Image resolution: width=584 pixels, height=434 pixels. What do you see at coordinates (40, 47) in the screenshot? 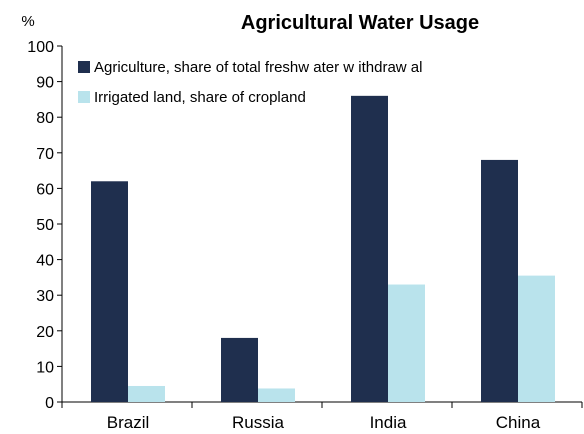
I see `y-tick-label: 100` at bounding box center [40, 47].